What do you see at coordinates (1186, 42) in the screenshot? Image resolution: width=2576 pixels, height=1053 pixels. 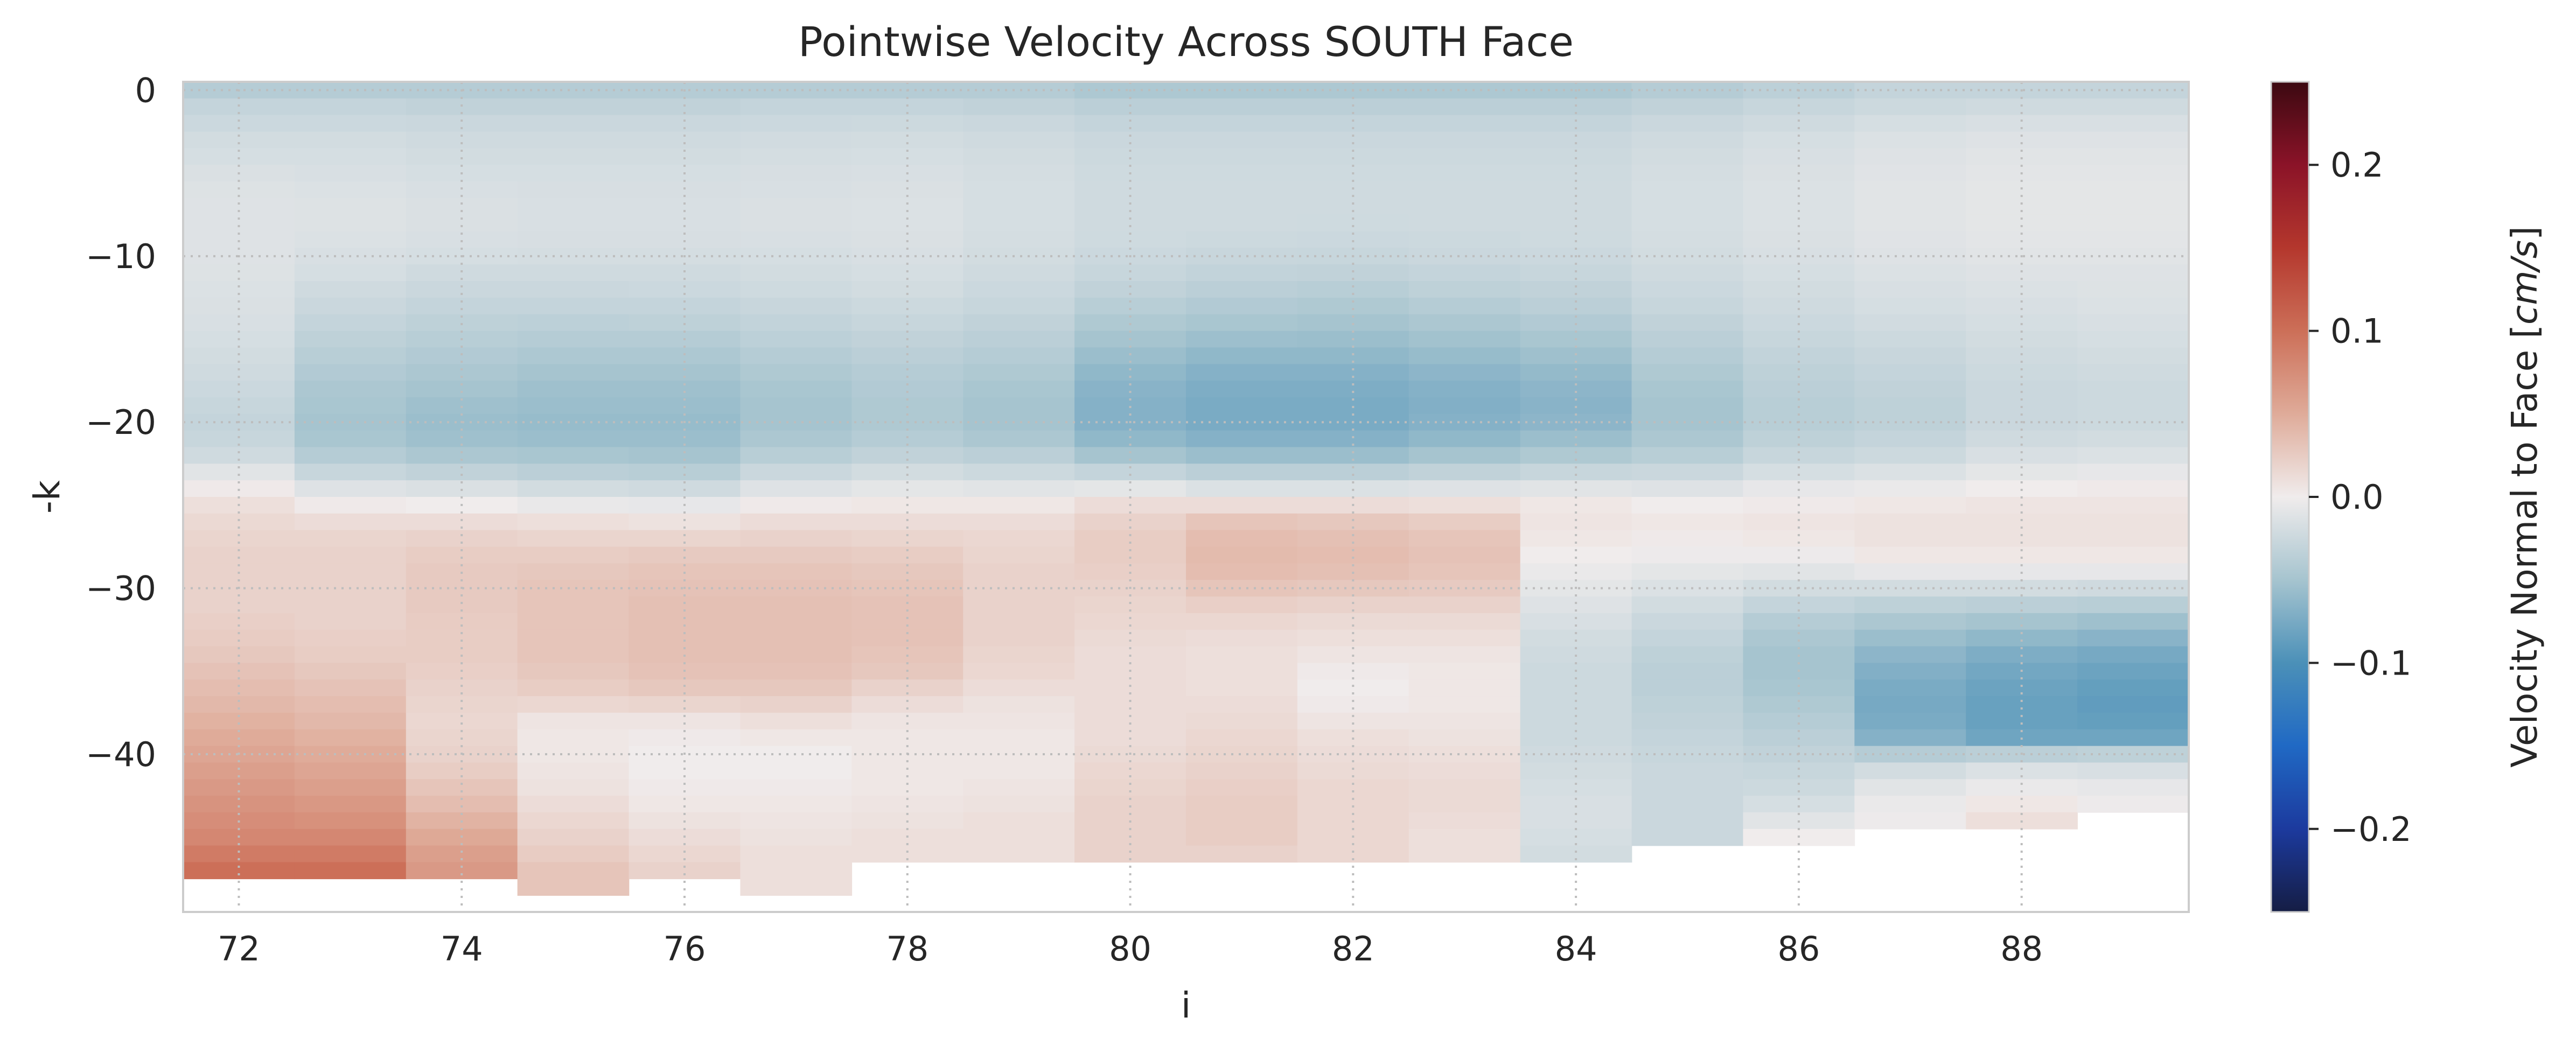 I see `chart-title: Pointwise Velocity Across SOUTH Face` at bounding box center [1186, 42].